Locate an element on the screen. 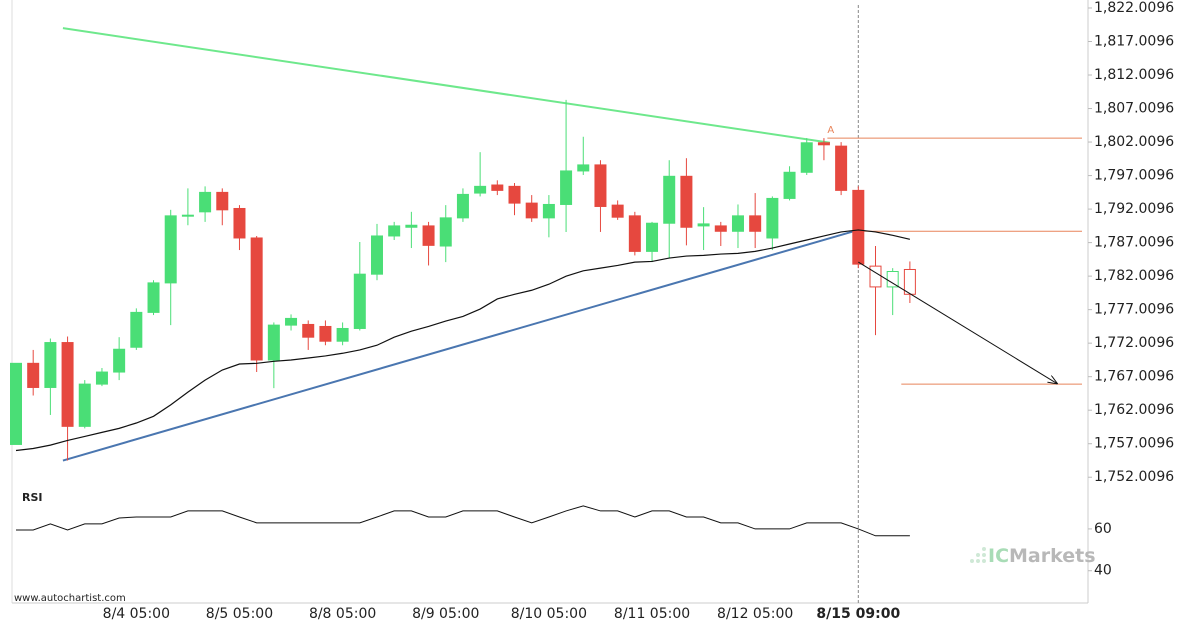  rsi-title: RSI is located at coordinates (32, 497).